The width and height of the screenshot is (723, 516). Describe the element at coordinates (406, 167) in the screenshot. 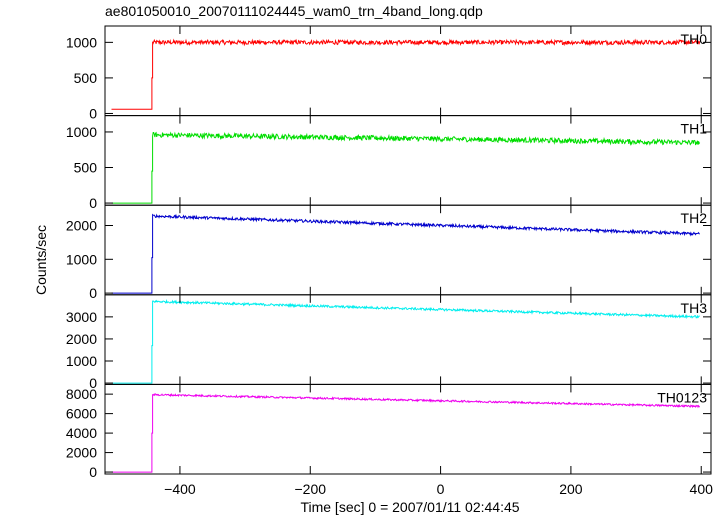

I see `series-line-th1` at that location.